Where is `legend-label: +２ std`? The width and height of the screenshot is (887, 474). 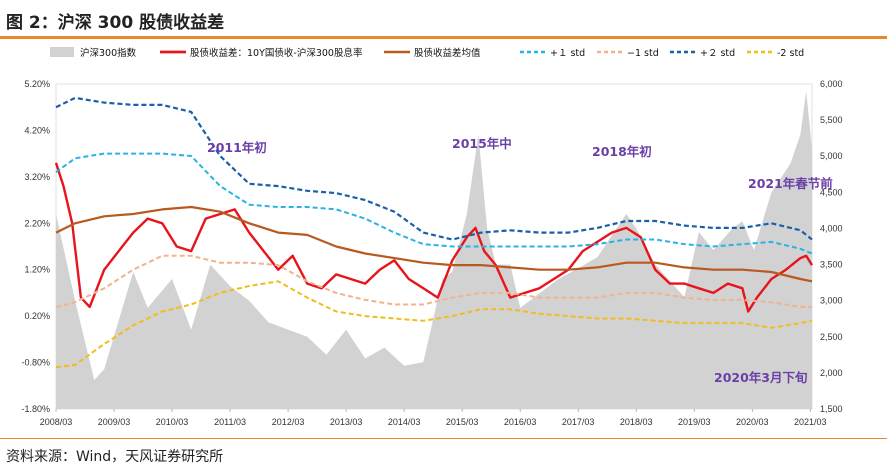 legend-label: +２ std is located at coordinates (717, 53).